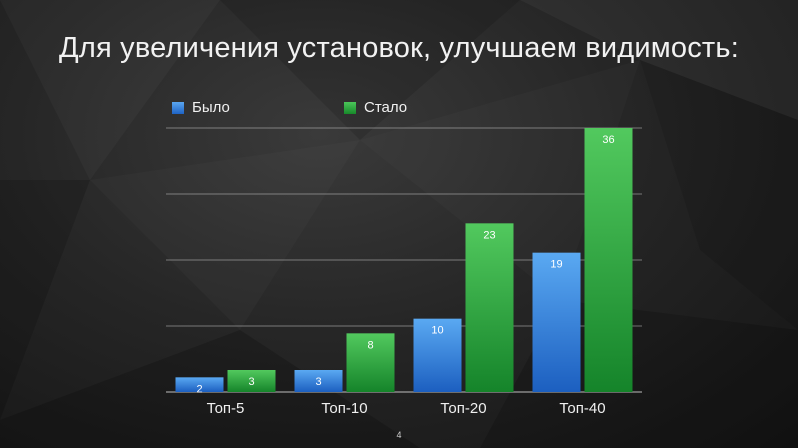 This screenshot has height=448, width=798. Describe the element at coordinates (350, 107) in the screenshot. I see `legend-swatch-stalo` at that location.